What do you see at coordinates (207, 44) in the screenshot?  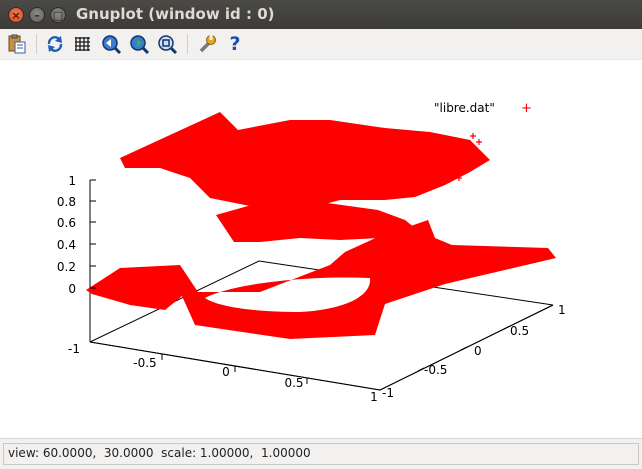 I see `settings-icon` at bounding box center [207, 44].